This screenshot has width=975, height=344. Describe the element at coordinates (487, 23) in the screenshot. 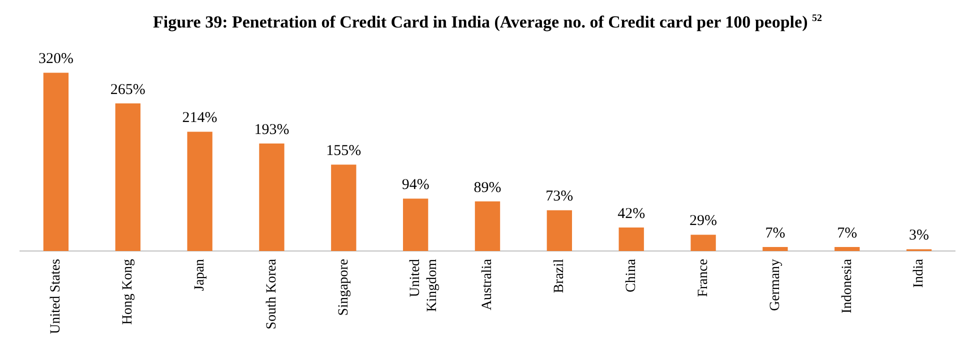

I see `chart-title: Figure 39: Penetration of Credit Card in India (Average no. of Credit card per 100 people) $^{52}$` at that location.